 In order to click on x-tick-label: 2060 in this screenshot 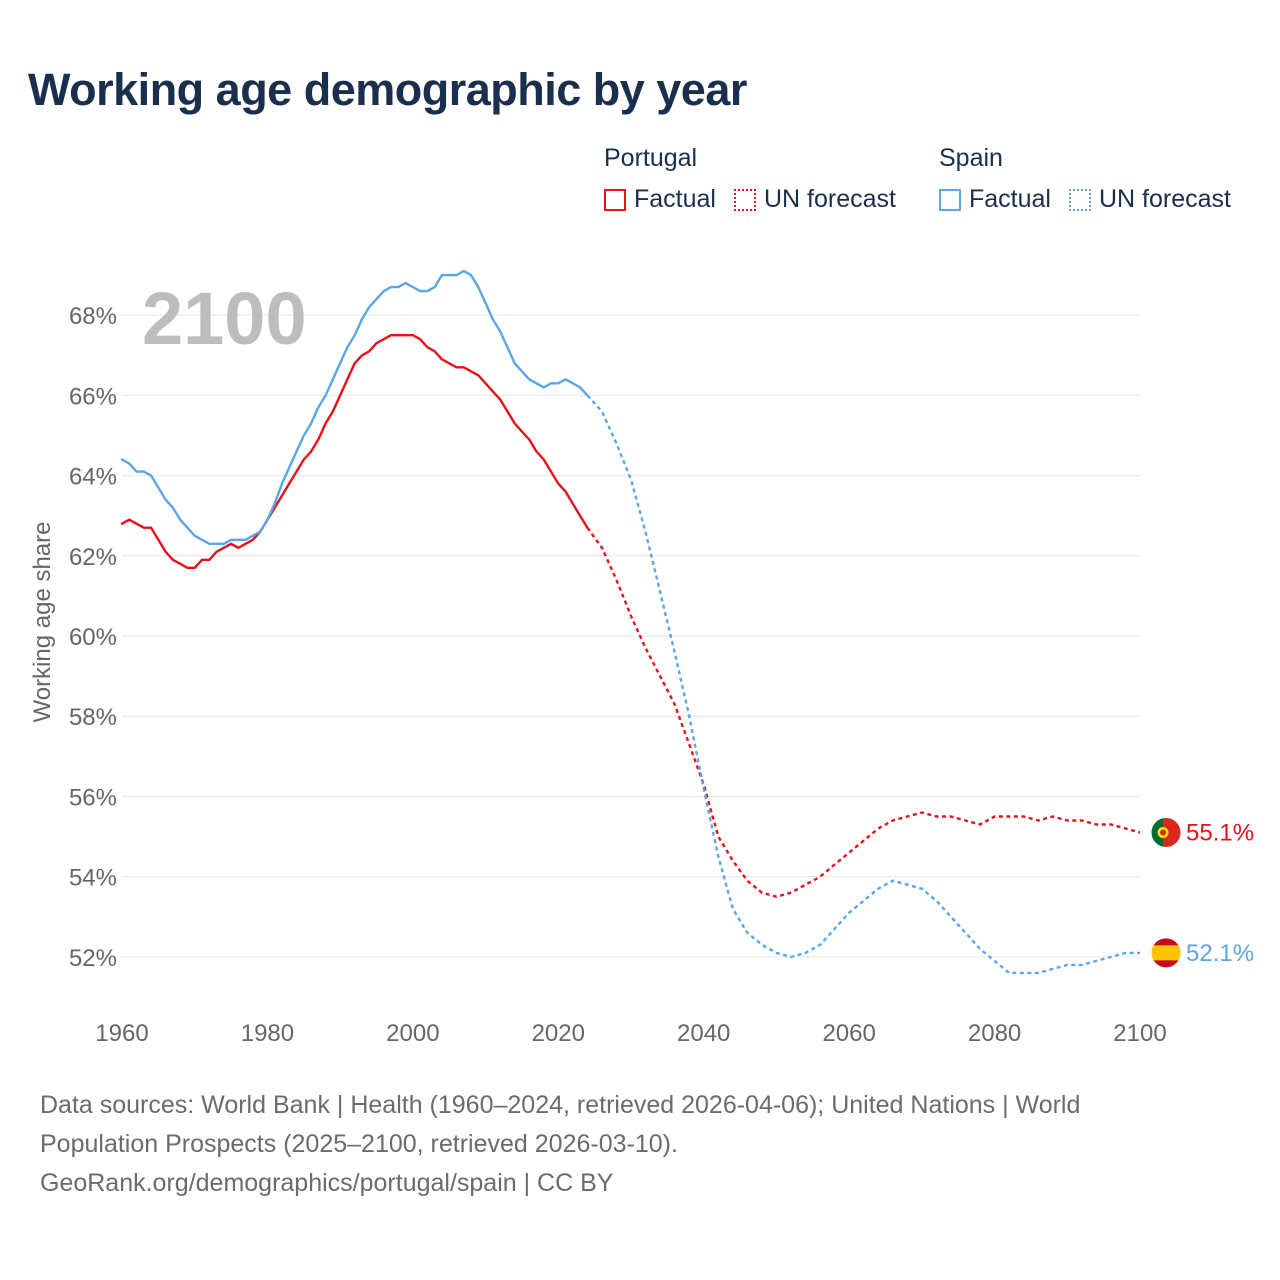, I will do `click(848, 1033)`.